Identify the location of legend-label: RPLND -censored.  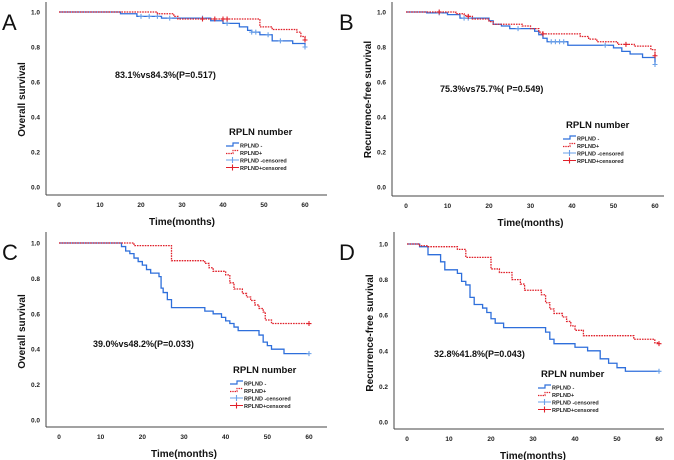
(600, 155).